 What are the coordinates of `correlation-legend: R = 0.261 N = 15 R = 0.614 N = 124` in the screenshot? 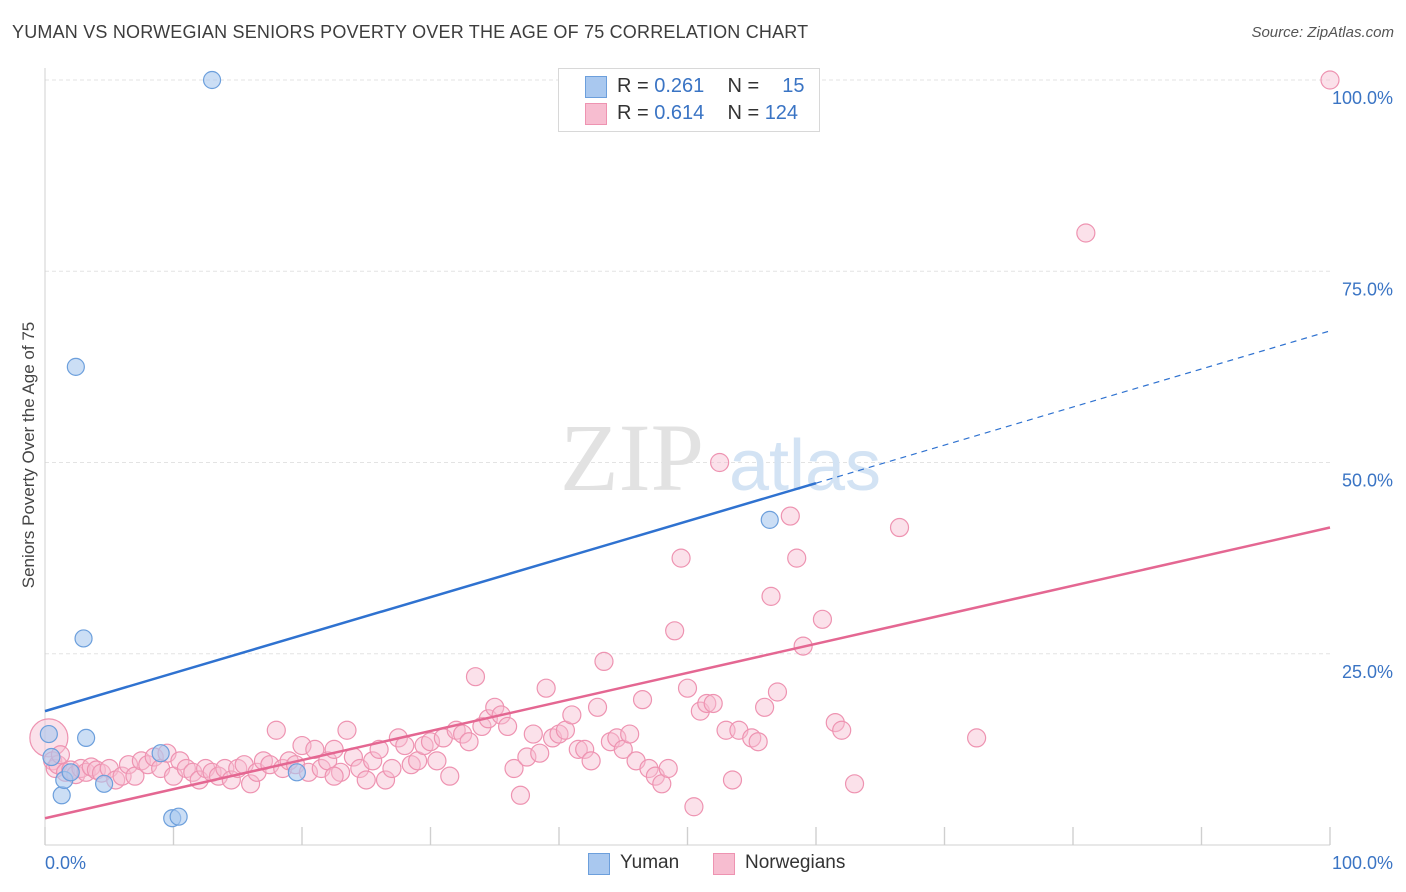 It's located at (689, 100).